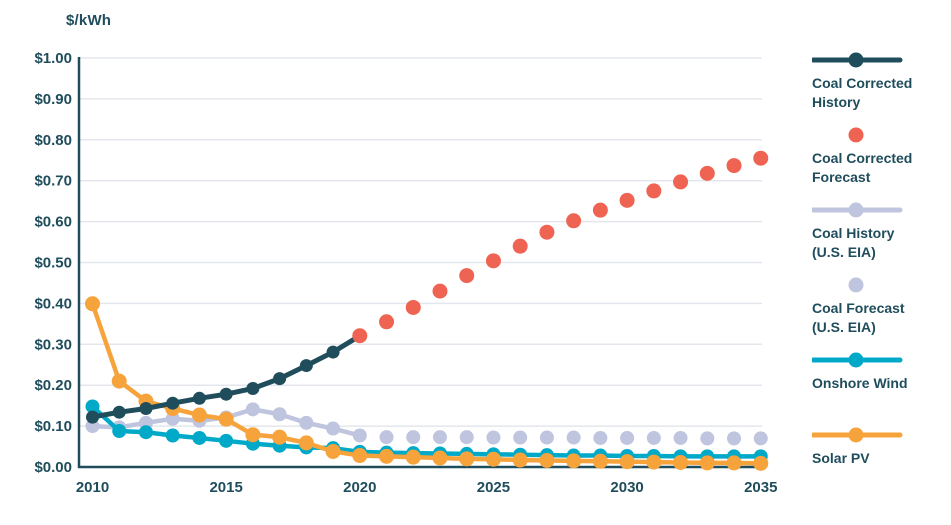 This screenshot has width=951, height=525. I want to click on legend-item-coal-corrected-history: Coal Corrected History, so click(881, 82).